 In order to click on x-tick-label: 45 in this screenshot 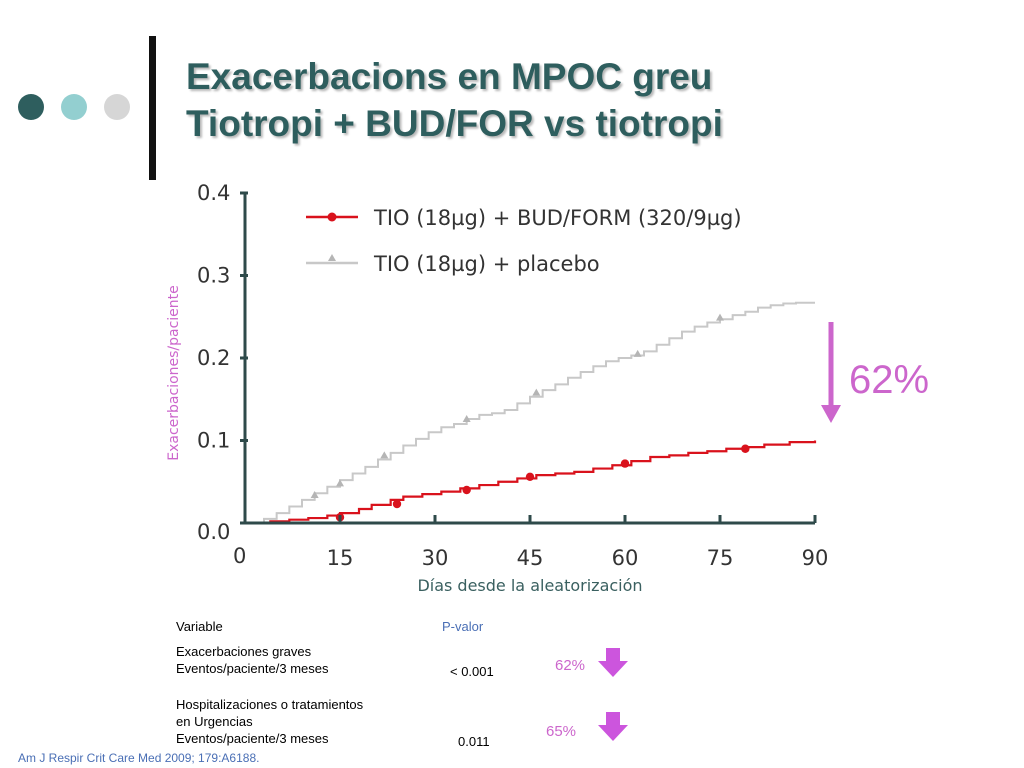, I will do `click(530, 558)`.